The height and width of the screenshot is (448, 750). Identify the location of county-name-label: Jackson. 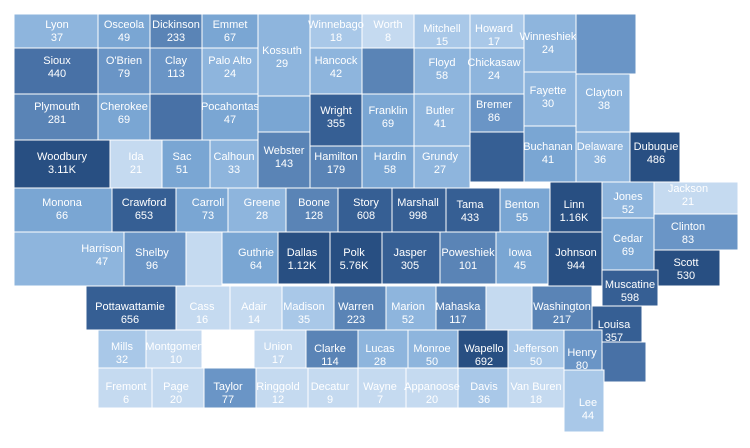
(688, 189).